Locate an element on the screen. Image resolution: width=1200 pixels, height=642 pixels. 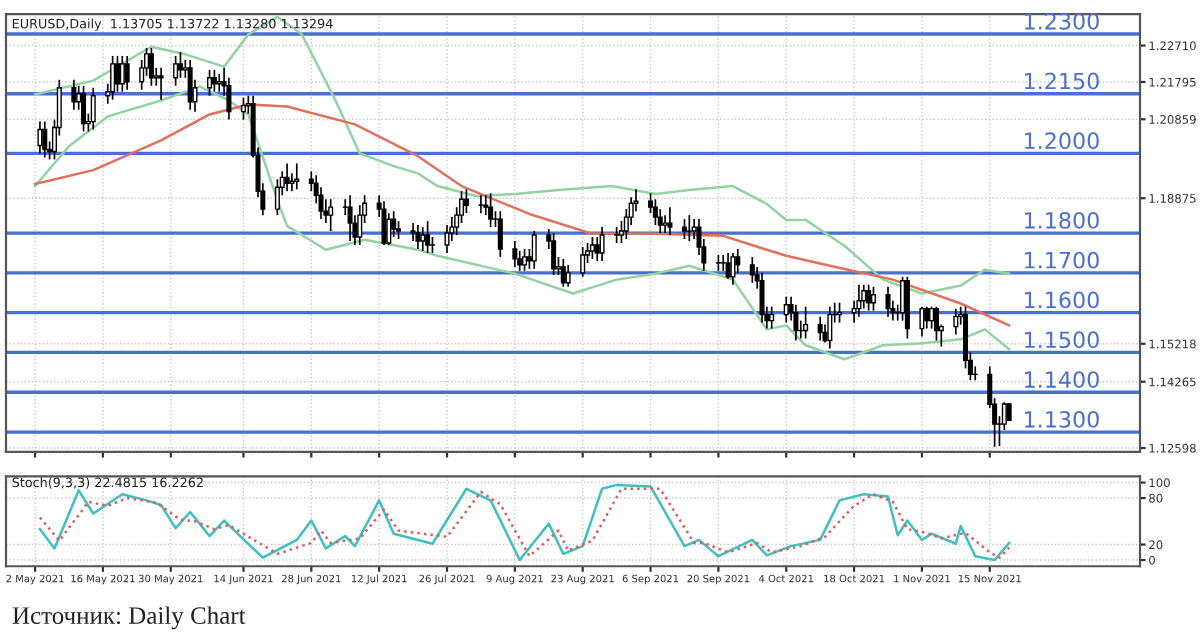
ref-line-label: 1.2150 is located at coordinates (1061, 81).